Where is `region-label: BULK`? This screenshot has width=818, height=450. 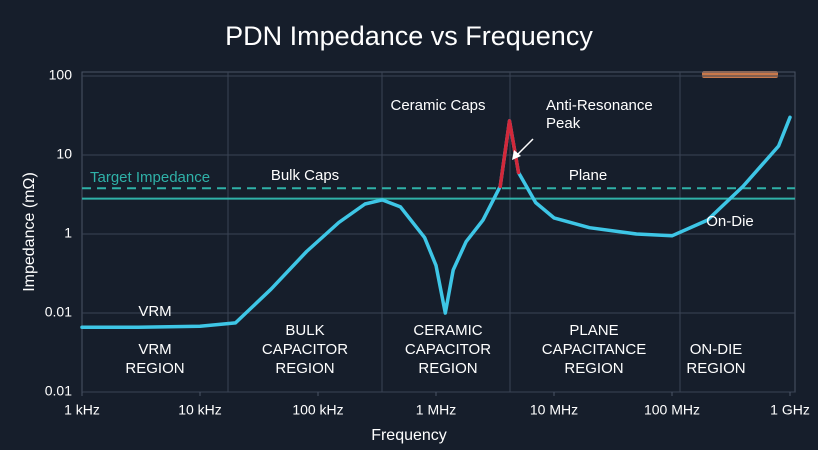
region-label: BULK is located at coordinates (304, 330).